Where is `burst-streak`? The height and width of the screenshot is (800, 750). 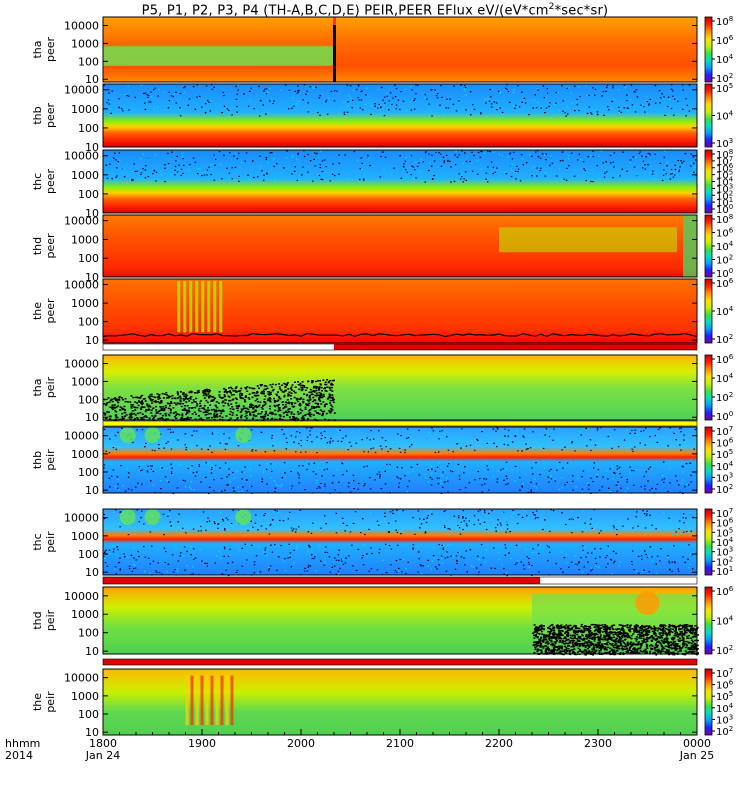 burst-streak is located at coordinates (179, 307).